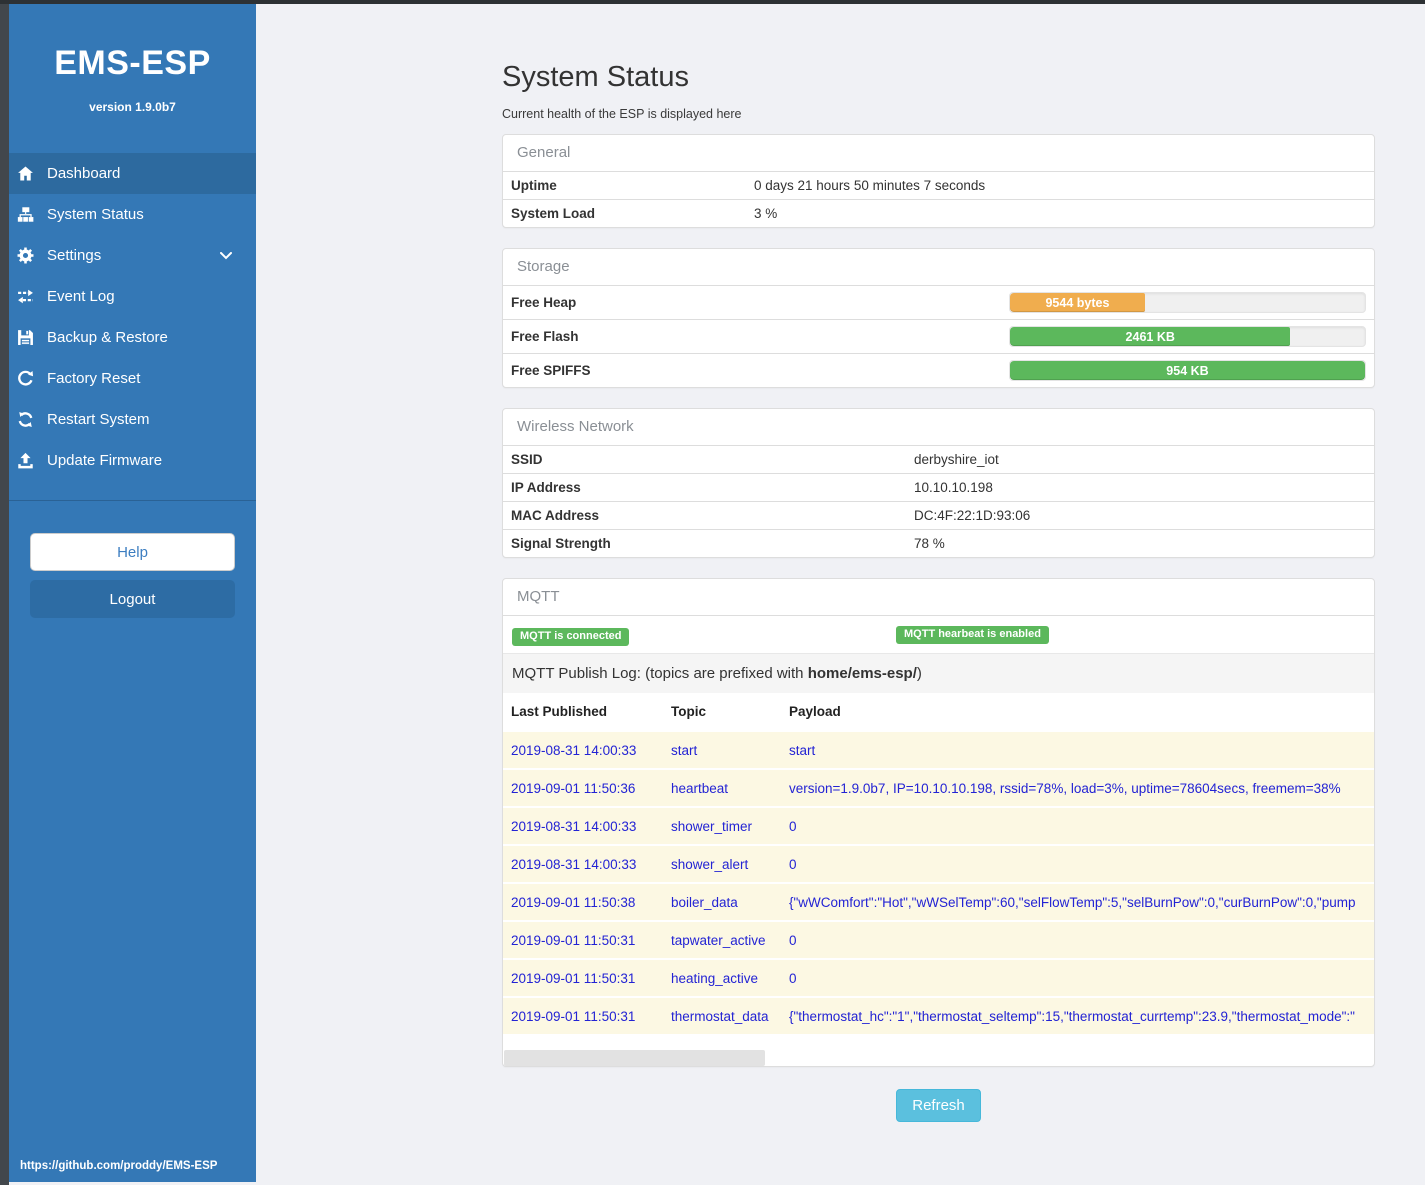 The image size is (1425, 1185). I want to click on free-flash-progress-track: 2461 KB, so click(1187, 336).